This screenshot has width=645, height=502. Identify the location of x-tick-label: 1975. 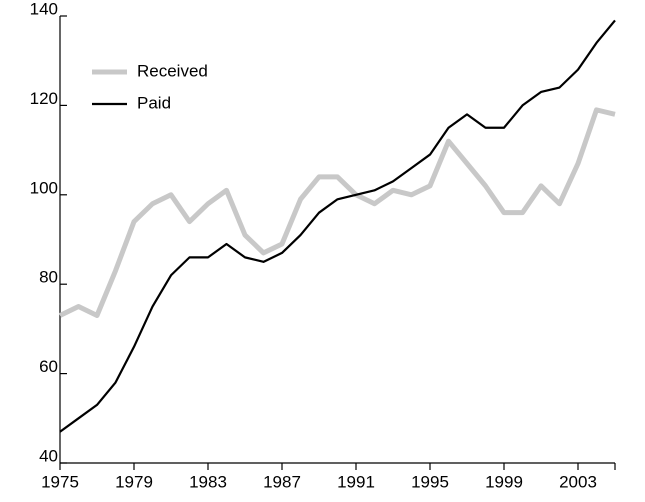
(60, 481).